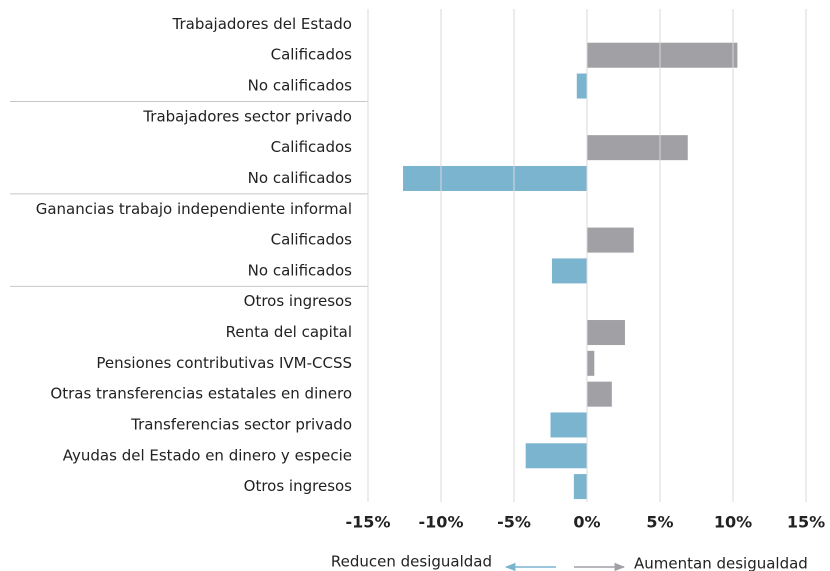 The image size is (830, 571). I want to click on x-tick-label: -5%, so click(514, 522).